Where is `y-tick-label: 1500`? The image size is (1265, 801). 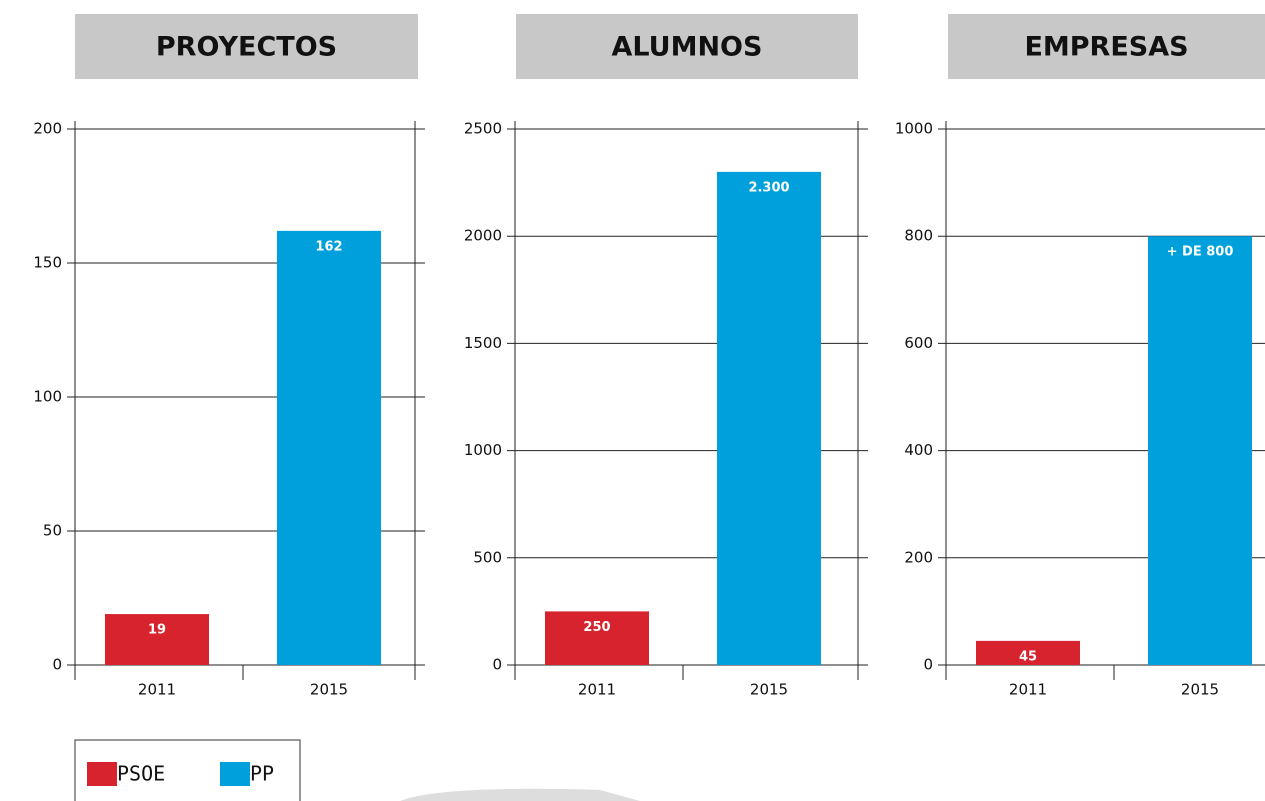 y-tick-label: 1500 is located at coordinates (483, 343).